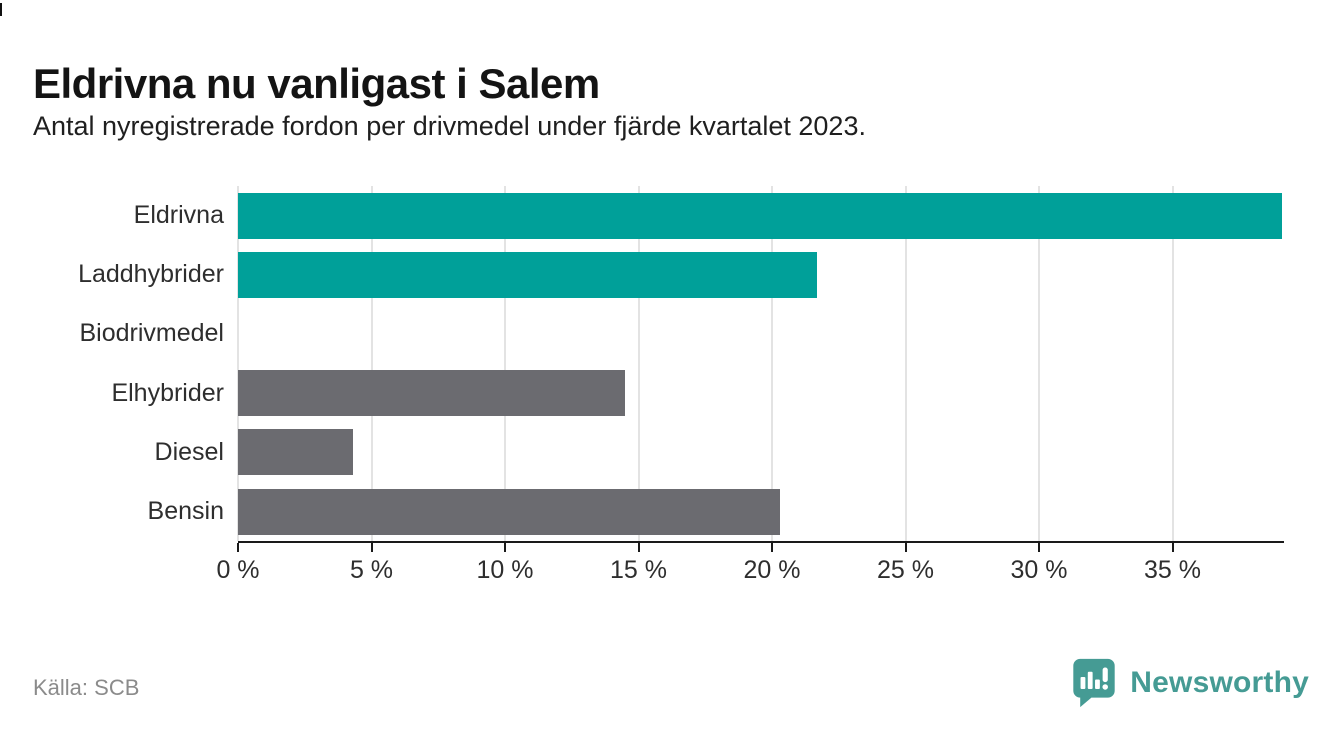 This screenshot has height=733, width=1340. I want to click on category-label: Diesel, so click(189, 451).